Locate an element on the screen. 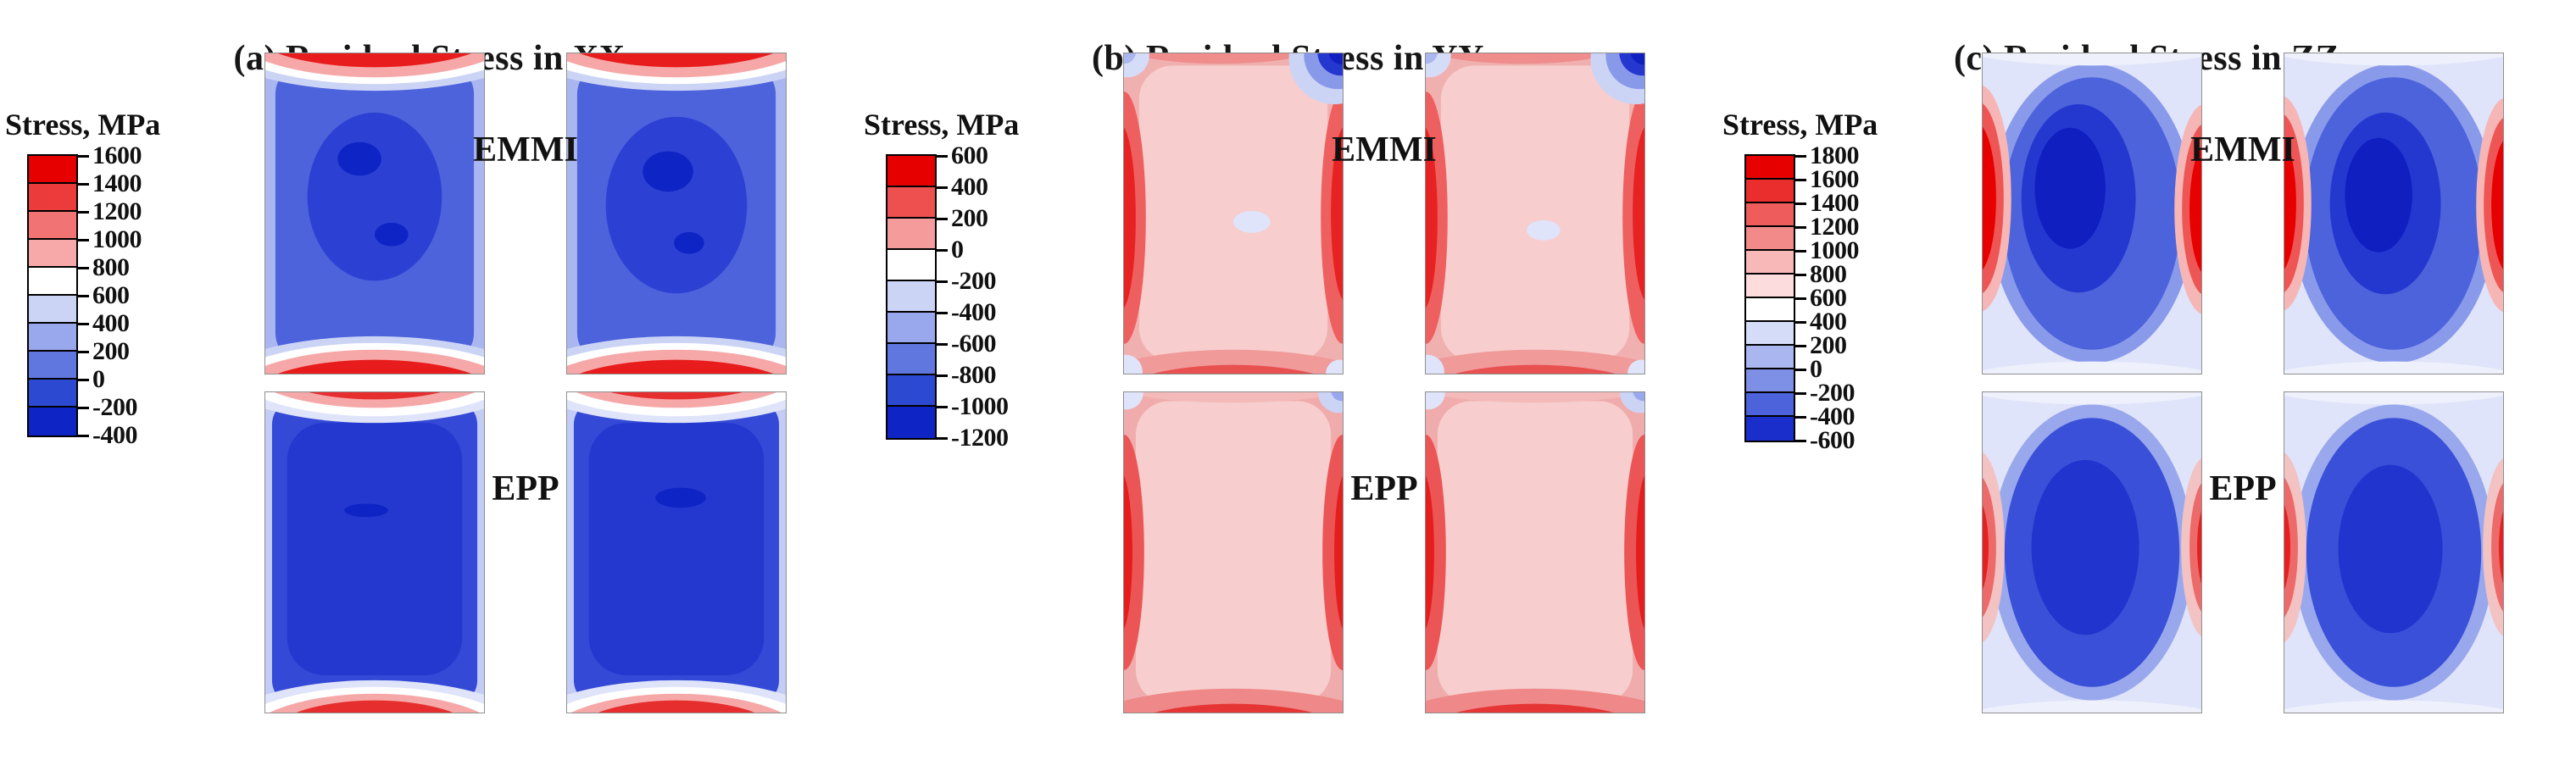  colorbar-tick: 0 is located at coordinates (91, 379).